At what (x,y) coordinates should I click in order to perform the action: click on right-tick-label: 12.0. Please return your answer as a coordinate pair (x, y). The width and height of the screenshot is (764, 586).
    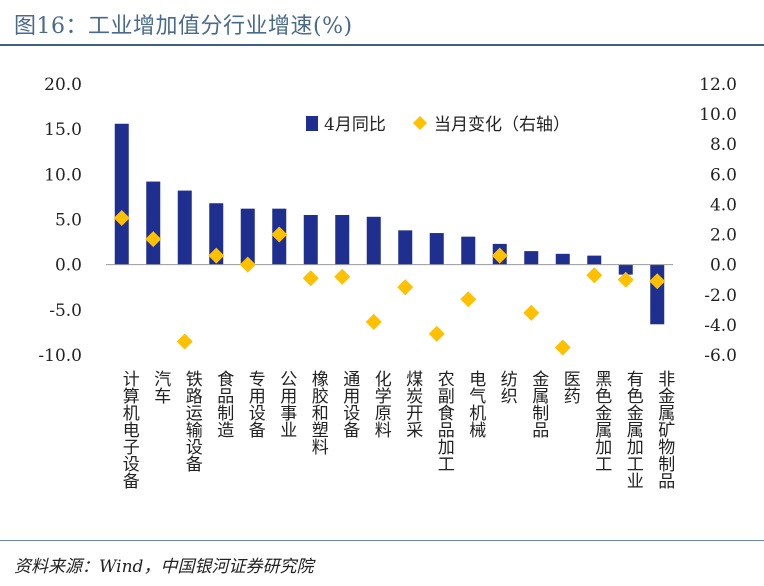
    Looking at the image, I should click on (718, 85).